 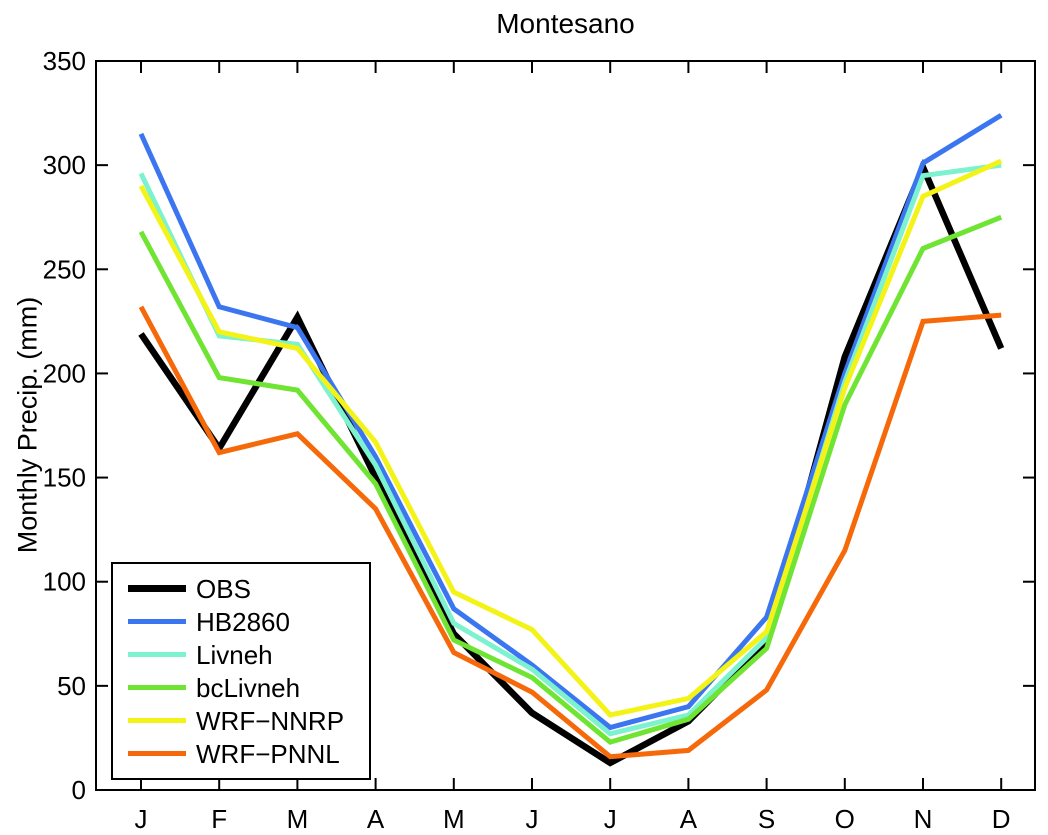 What do you see at coordinates (248, 687) in the screenshot?
I see `legend-label: bcLivneh` at bounding box center [248, 687].